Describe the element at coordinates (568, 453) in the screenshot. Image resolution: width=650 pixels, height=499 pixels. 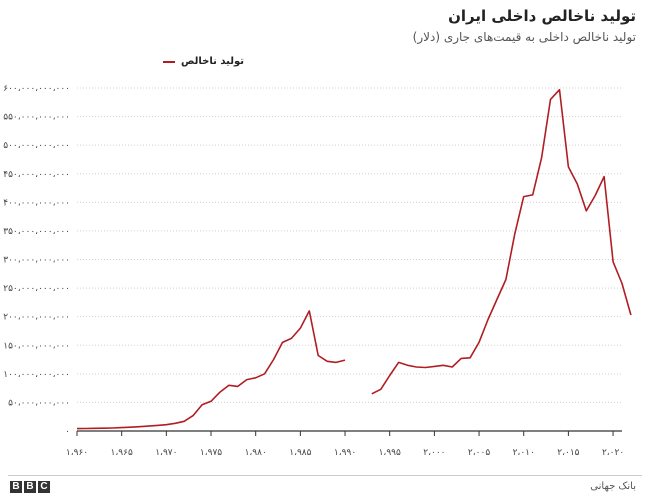
I see `x-tick-label: ۲،۰۱۵` at that location.